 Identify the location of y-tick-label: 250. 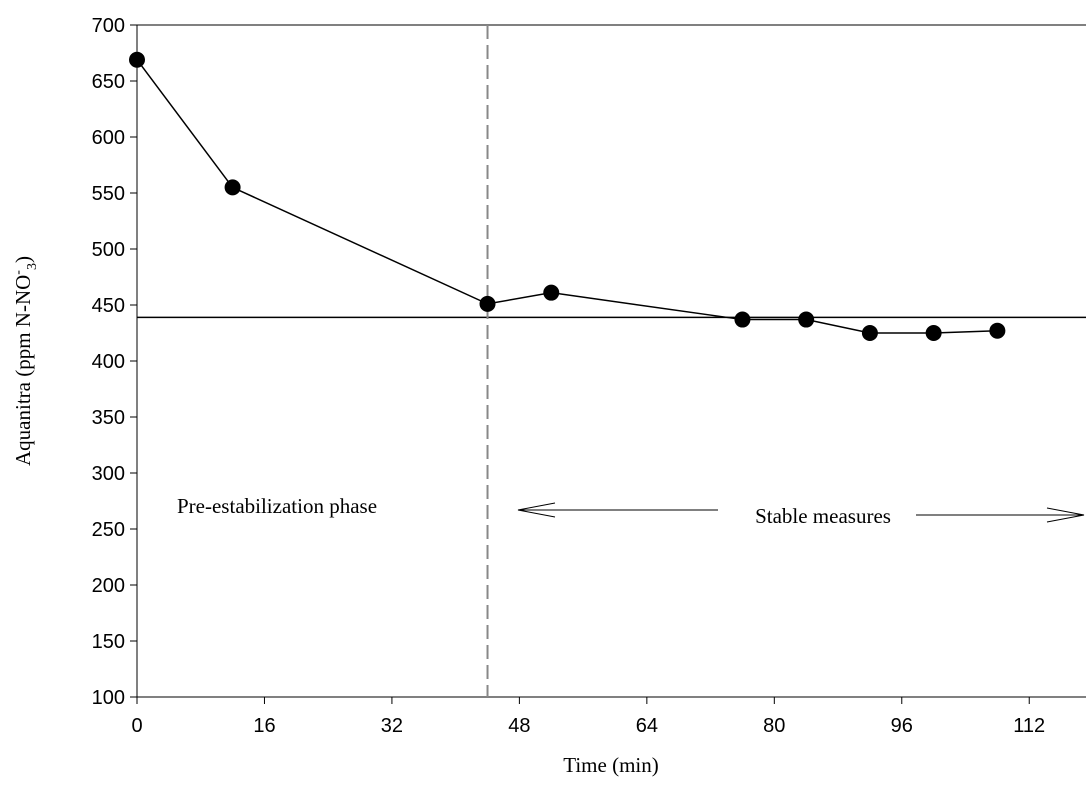
(108, 530).